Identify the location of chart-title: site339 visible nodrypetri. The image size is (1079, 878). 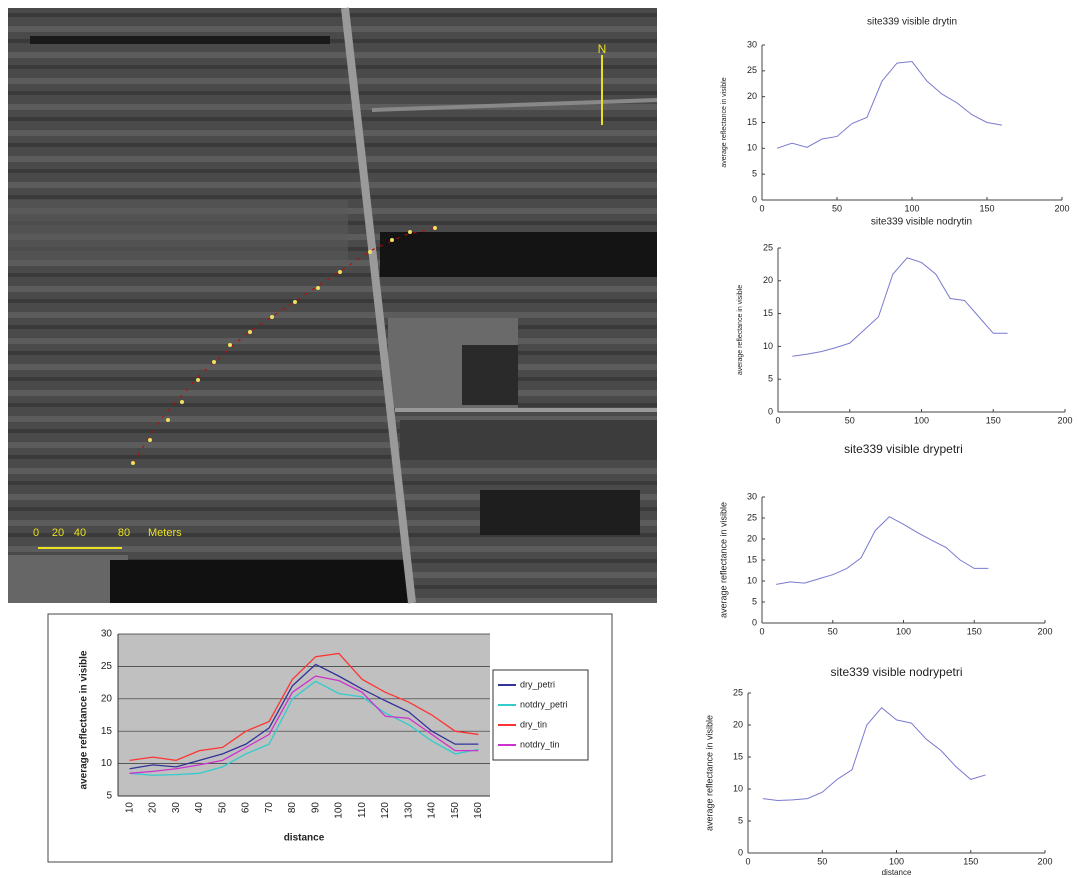
(896, 672).